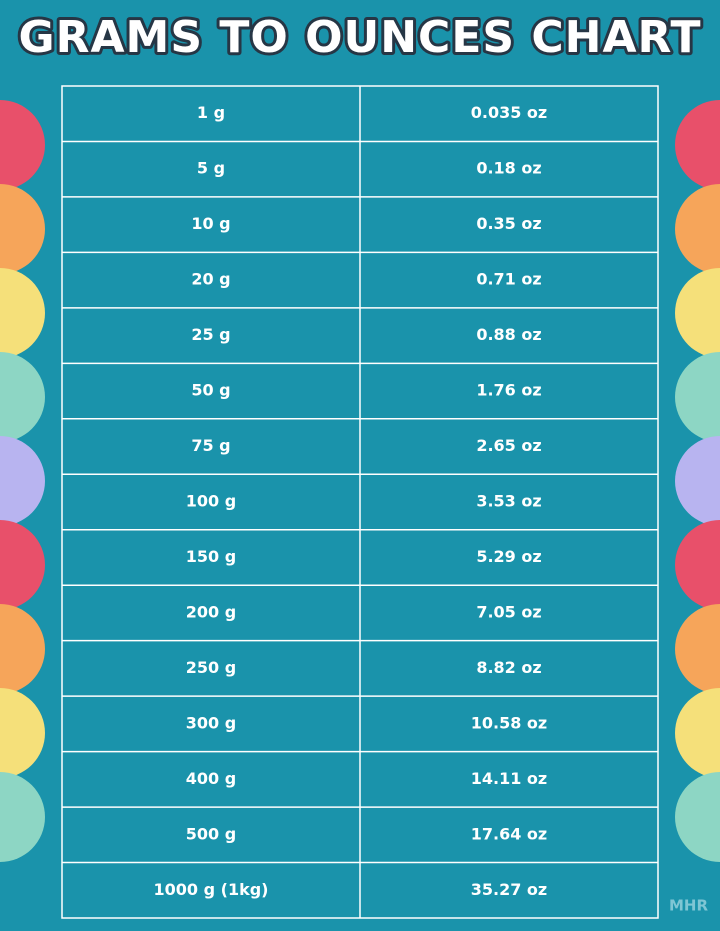  I want to click on grams-cell: 50 g, so click(210, 390).